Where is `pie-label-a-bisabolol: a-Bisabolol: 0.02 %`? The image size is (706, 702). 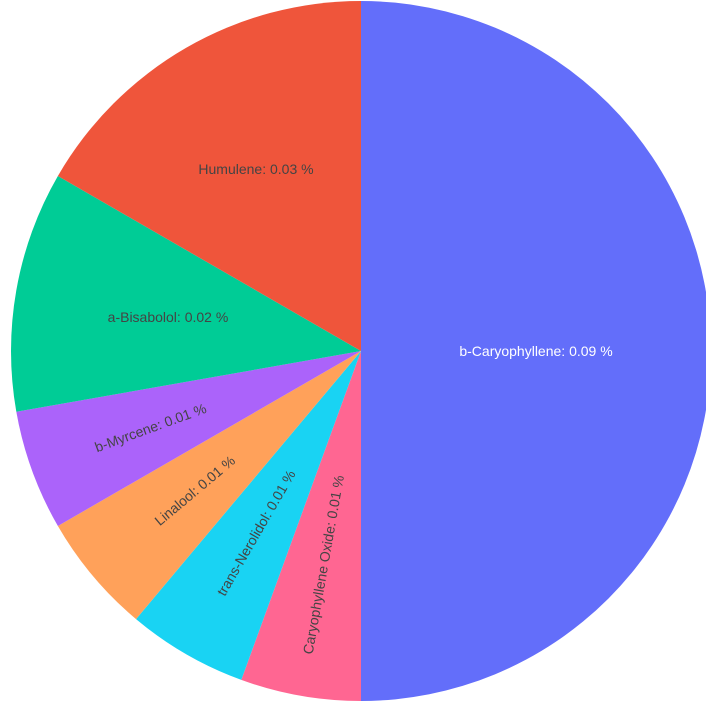
pie-label-a-bisabolol: a-Bisabolol: 0.02 % is located at coordinates (168, 317).